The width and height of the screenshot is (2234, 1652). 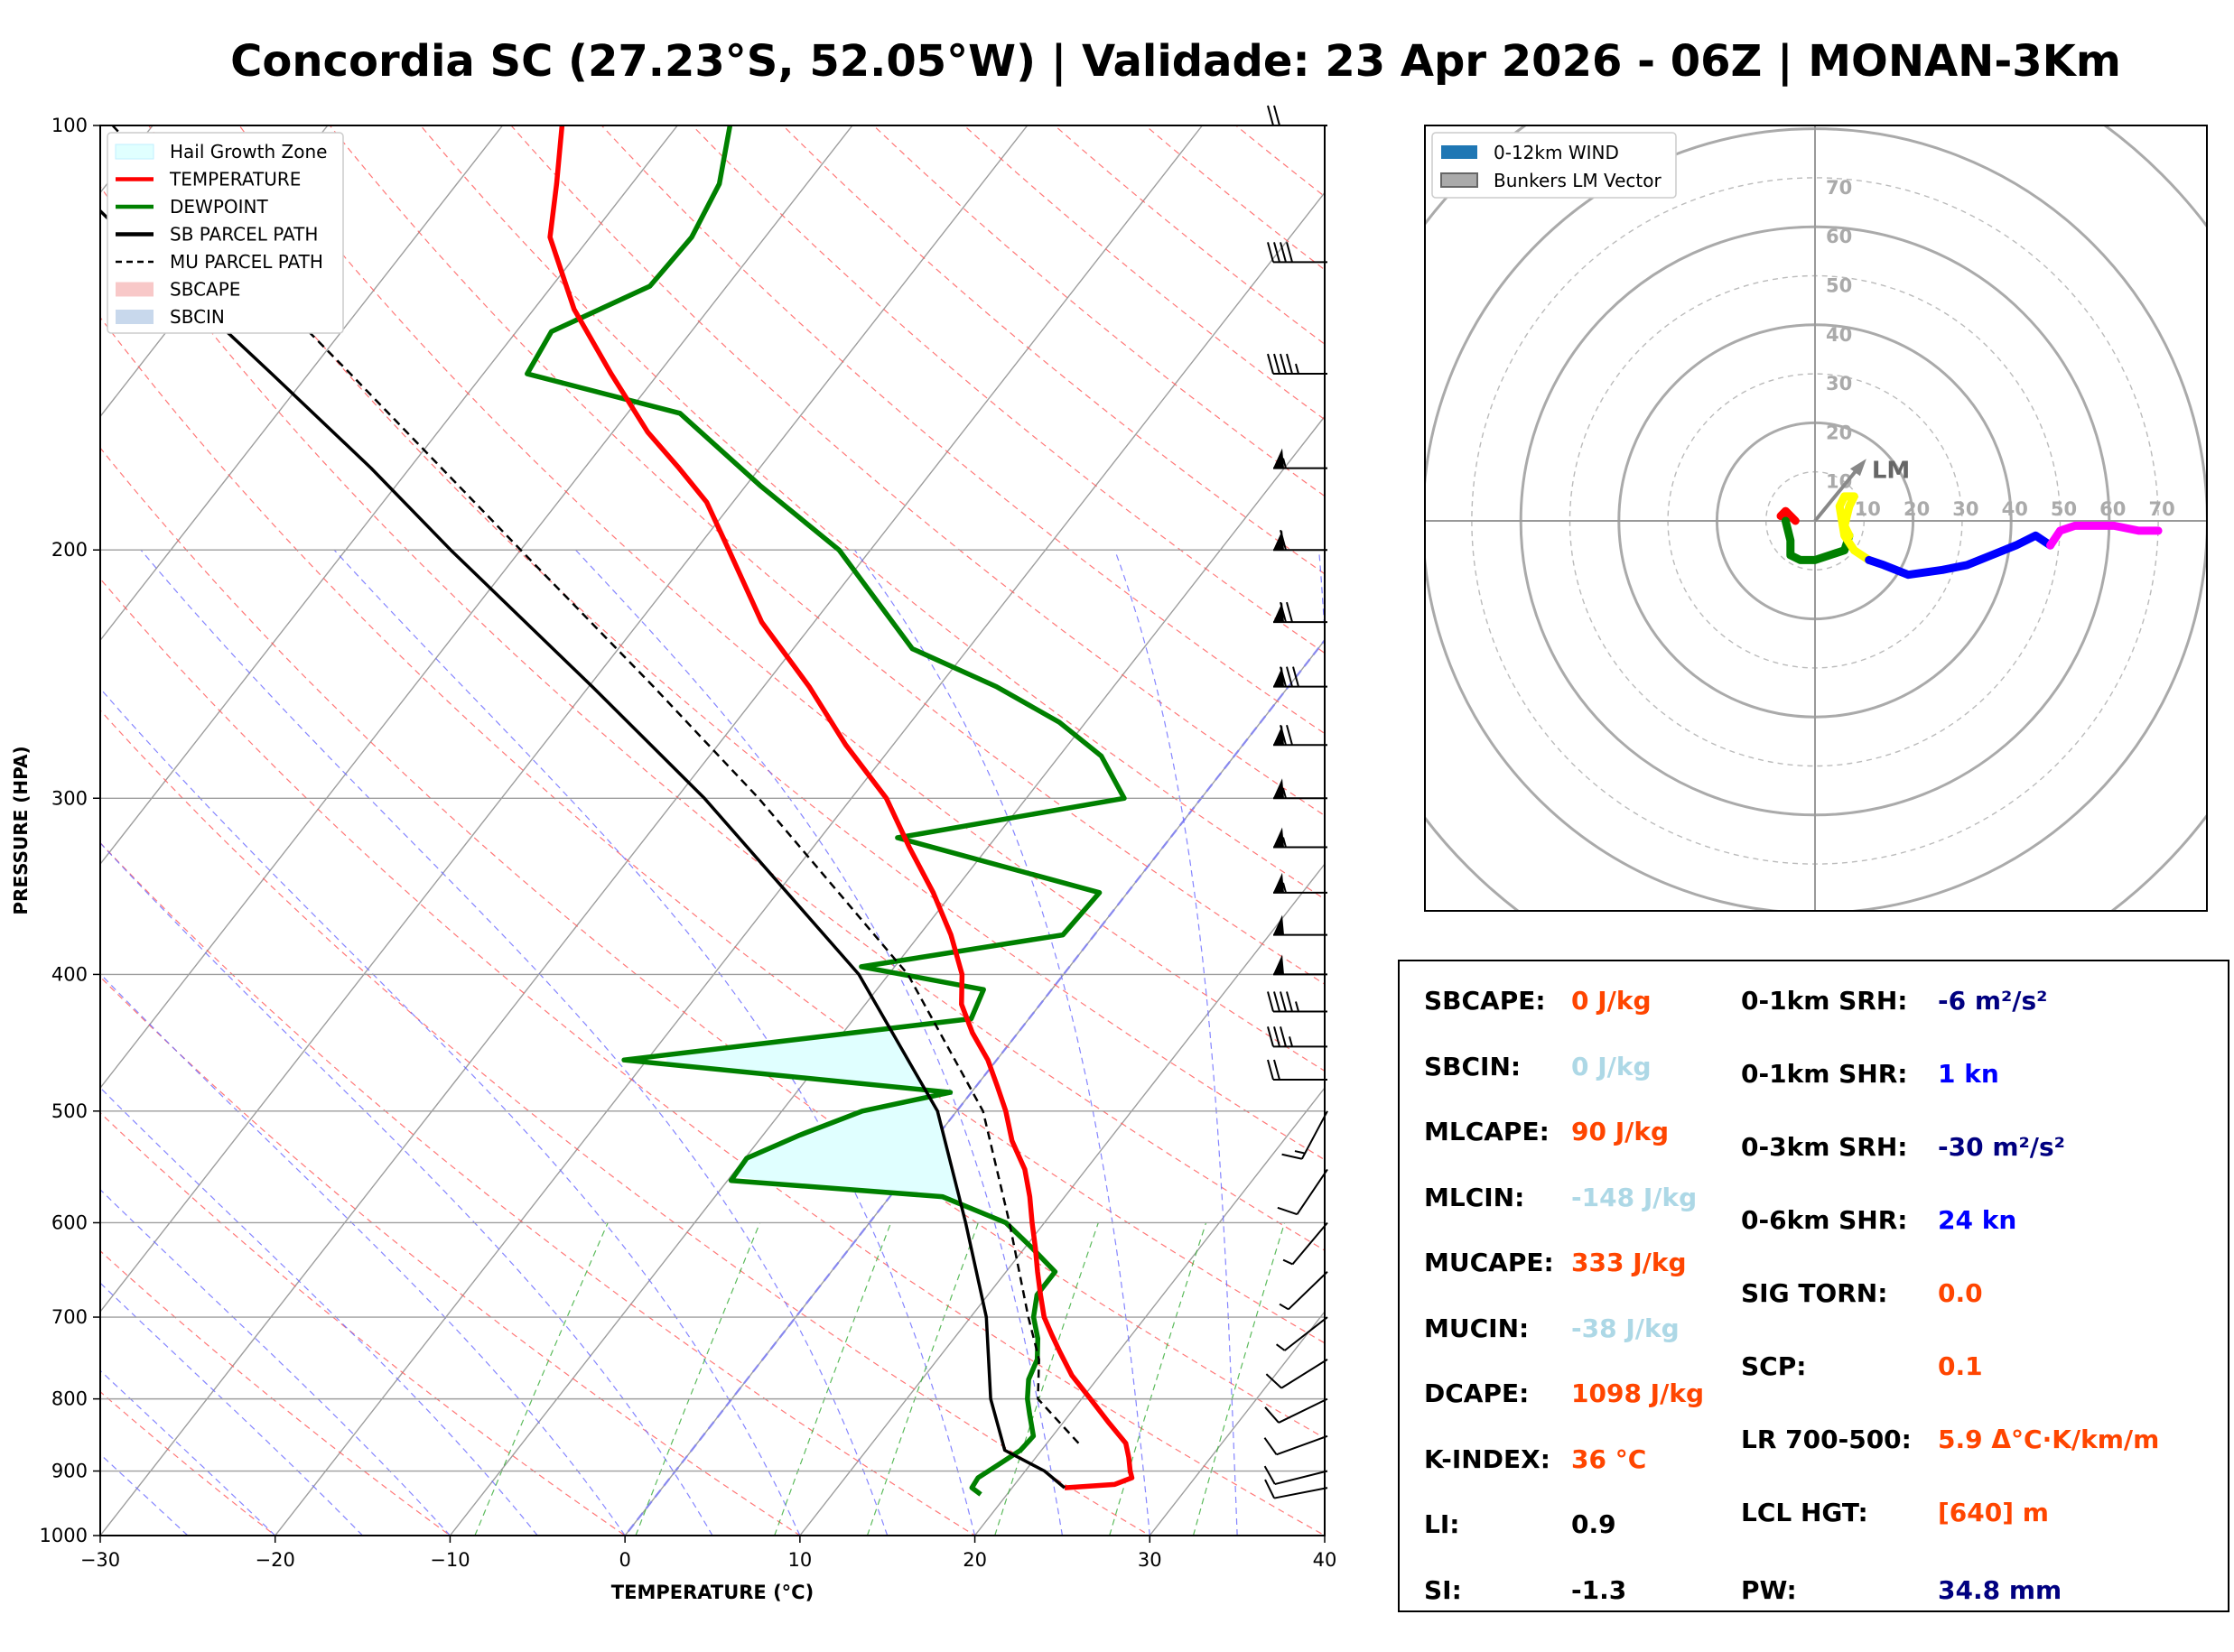 I want to click on stat-mucape: MUCAPE:, so click(x=1489, y=1262).